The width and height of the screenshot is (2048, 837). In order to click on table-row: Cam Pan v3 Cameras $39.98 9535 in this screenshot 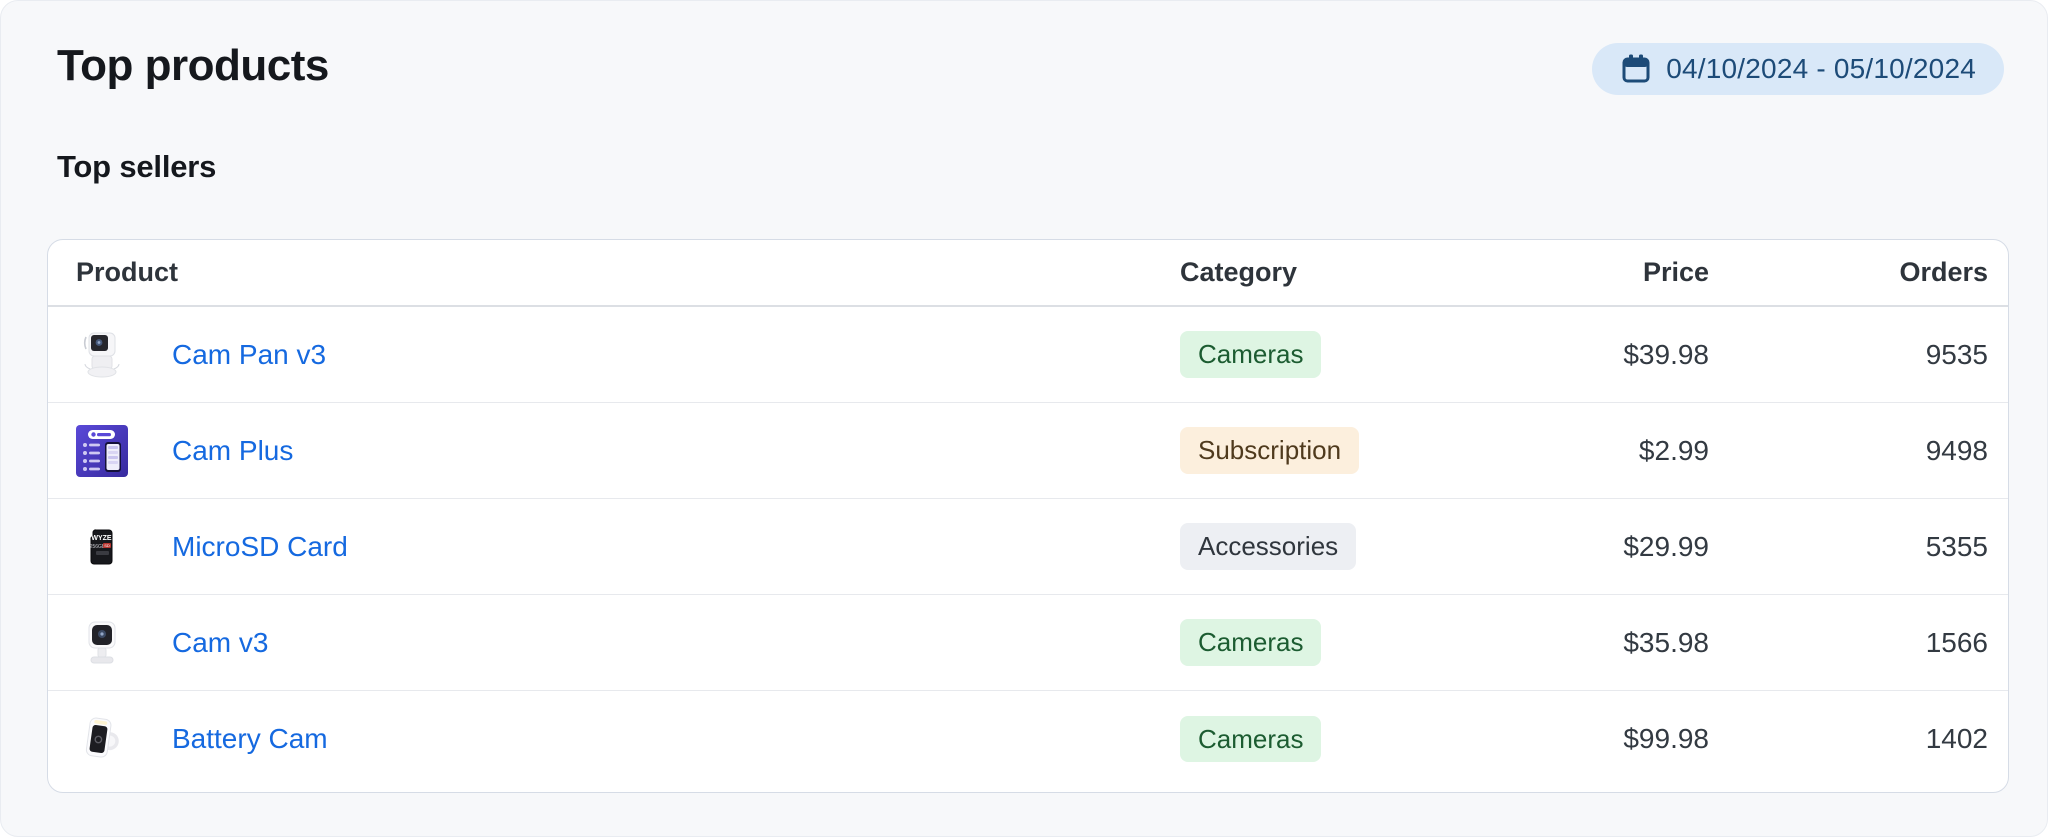, I will do `click(1028, 355)`.